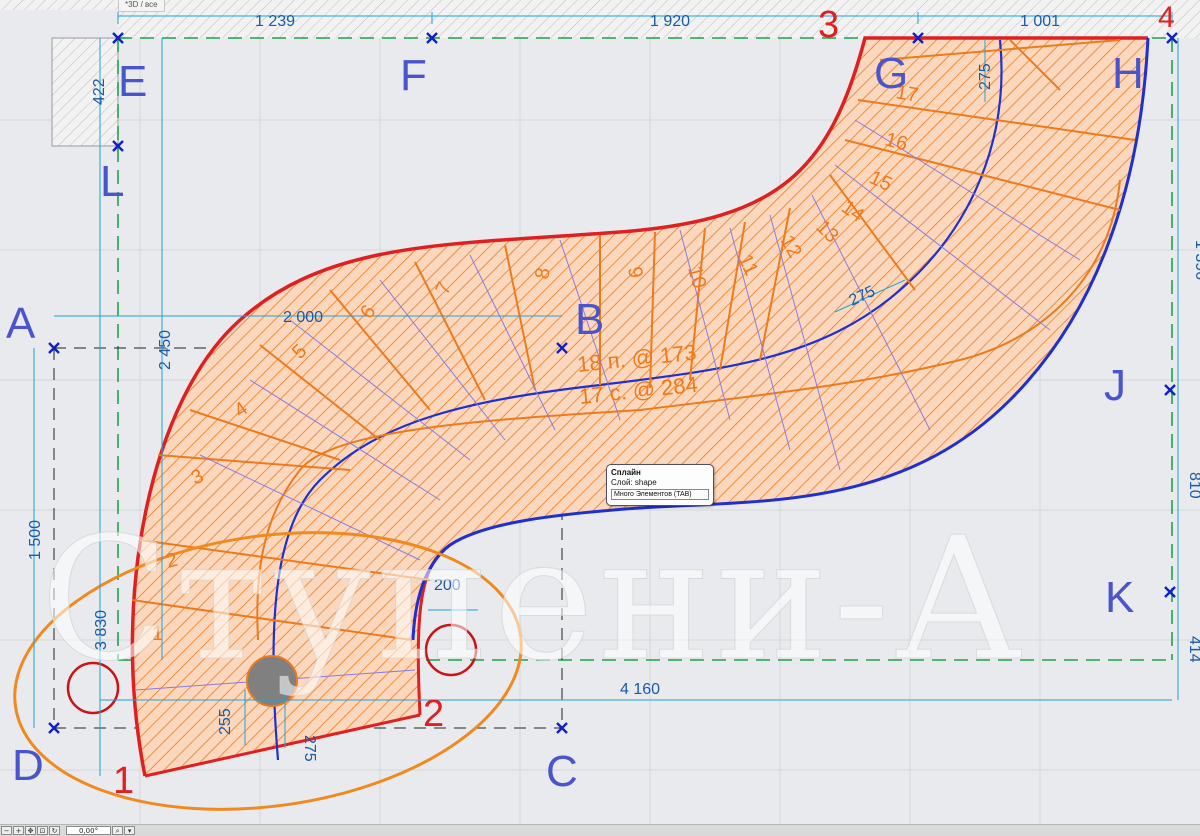 Image resolution: width=1200 pixels, height=836 pixels. What do you see at coordinates (660, 494) in the screenshot?
I see `tooltip-hint: Много Элементов (TAB)` at bounding box center [660, 494].